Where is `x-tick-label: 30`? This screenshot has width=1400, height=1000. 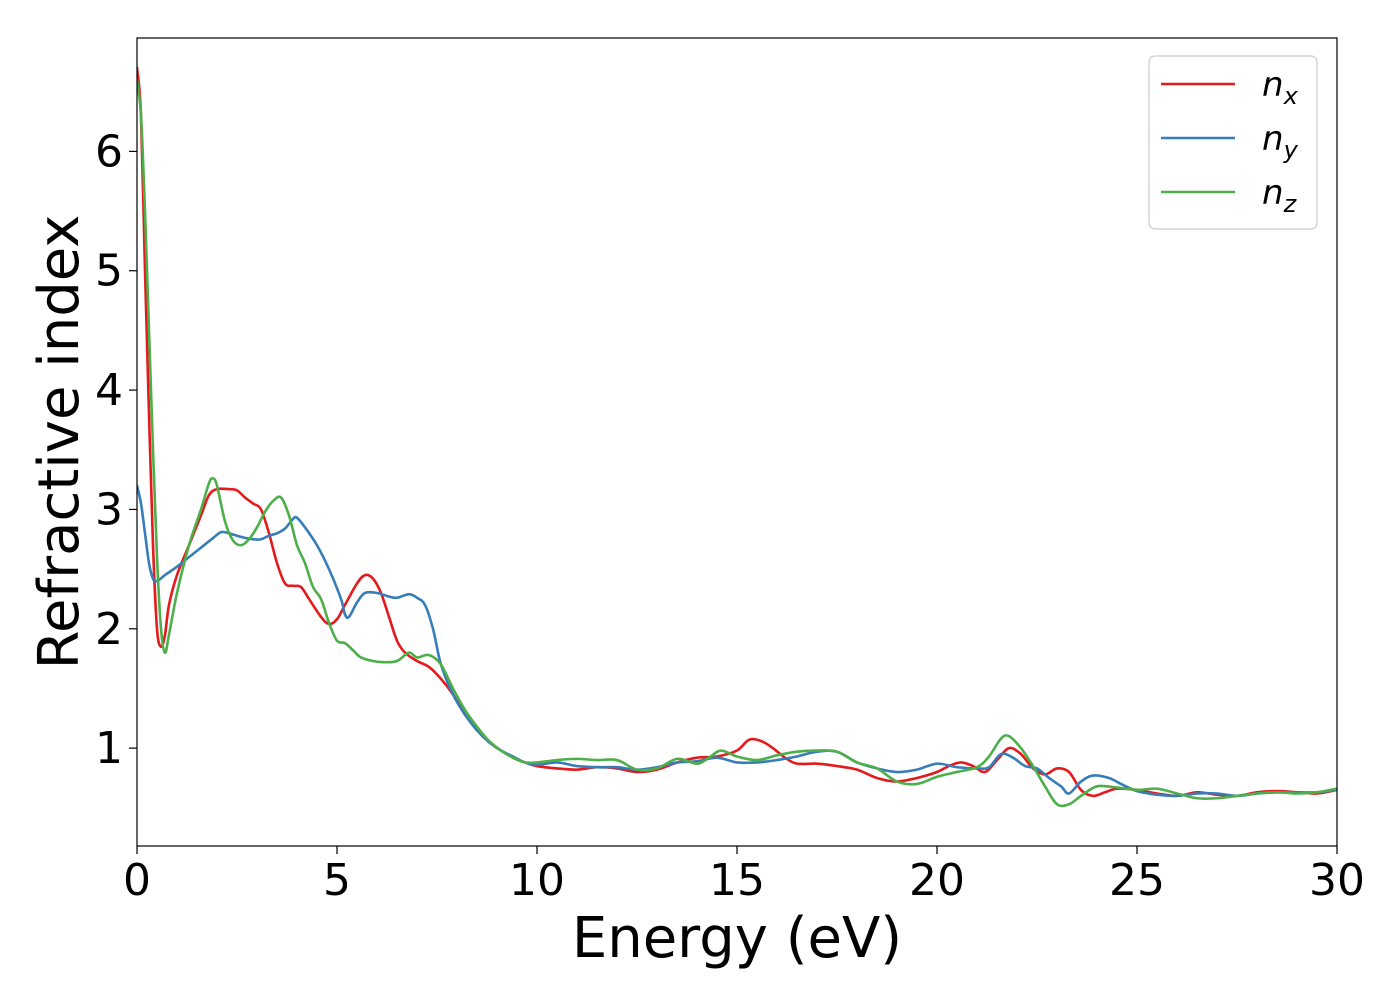 x-tick-label: 30 is located at coordinates (1337, 880).